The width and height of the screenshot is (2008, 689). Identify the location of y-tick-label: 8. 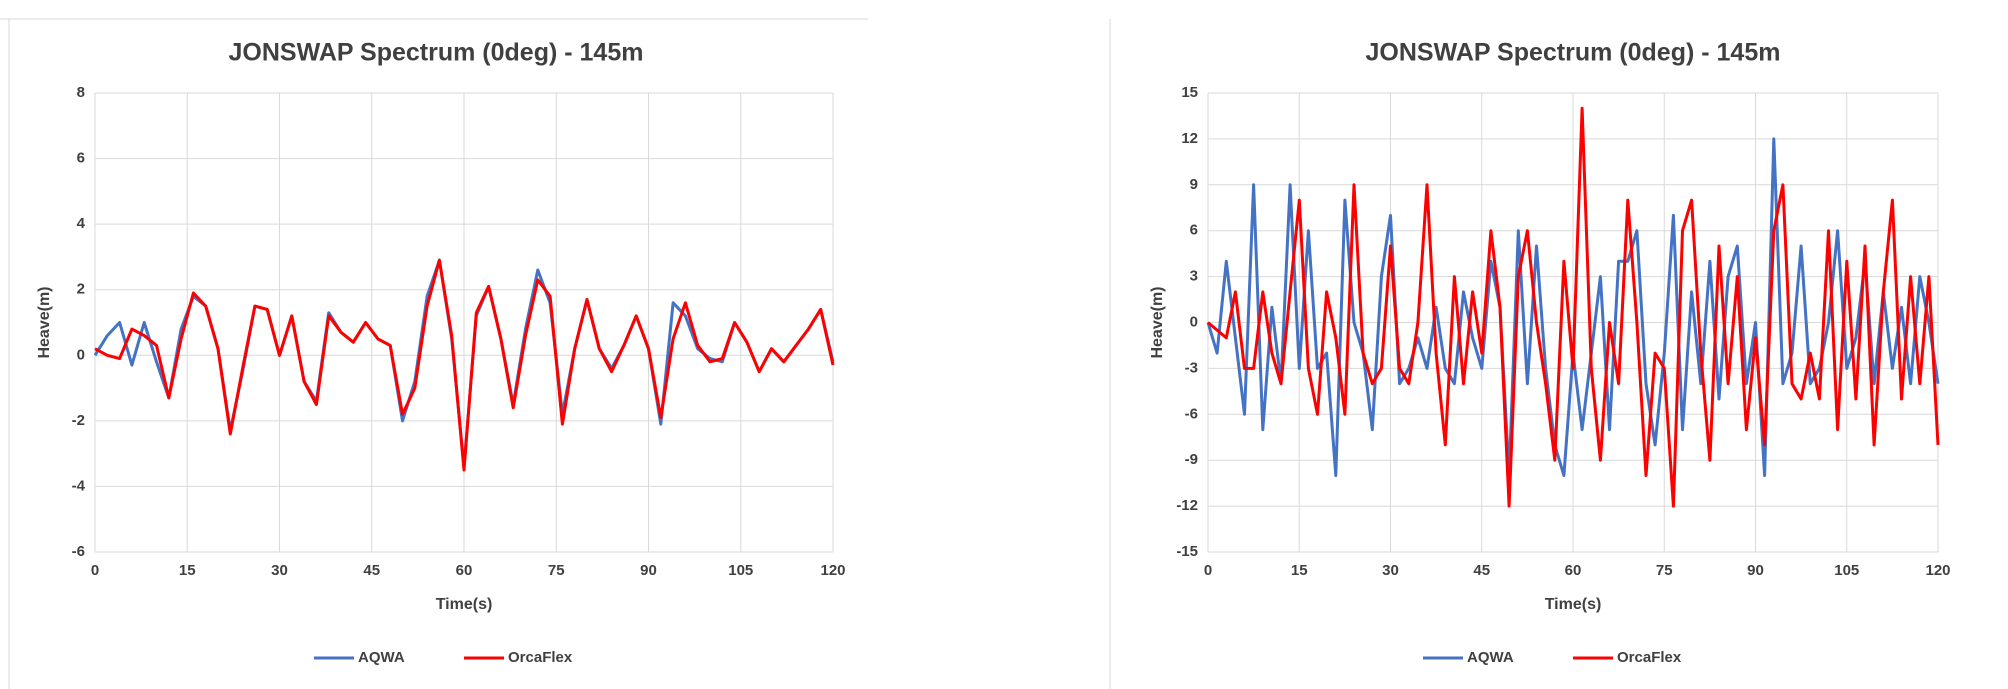
(81, 92).